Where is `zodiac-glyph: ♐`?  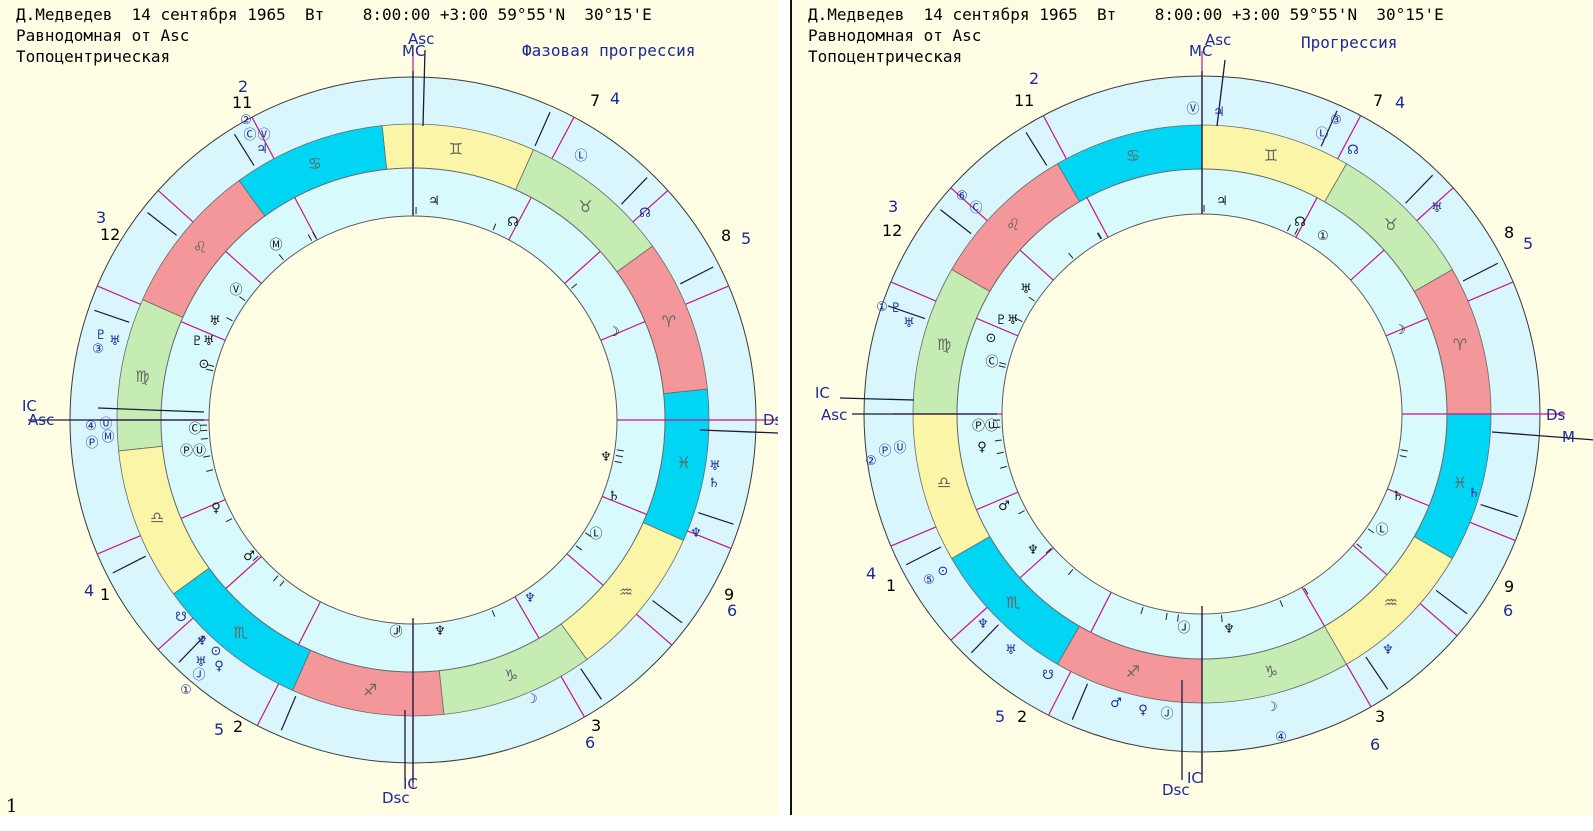
zodiac-glyph: ♐ is located at coordinates (1133, 671).